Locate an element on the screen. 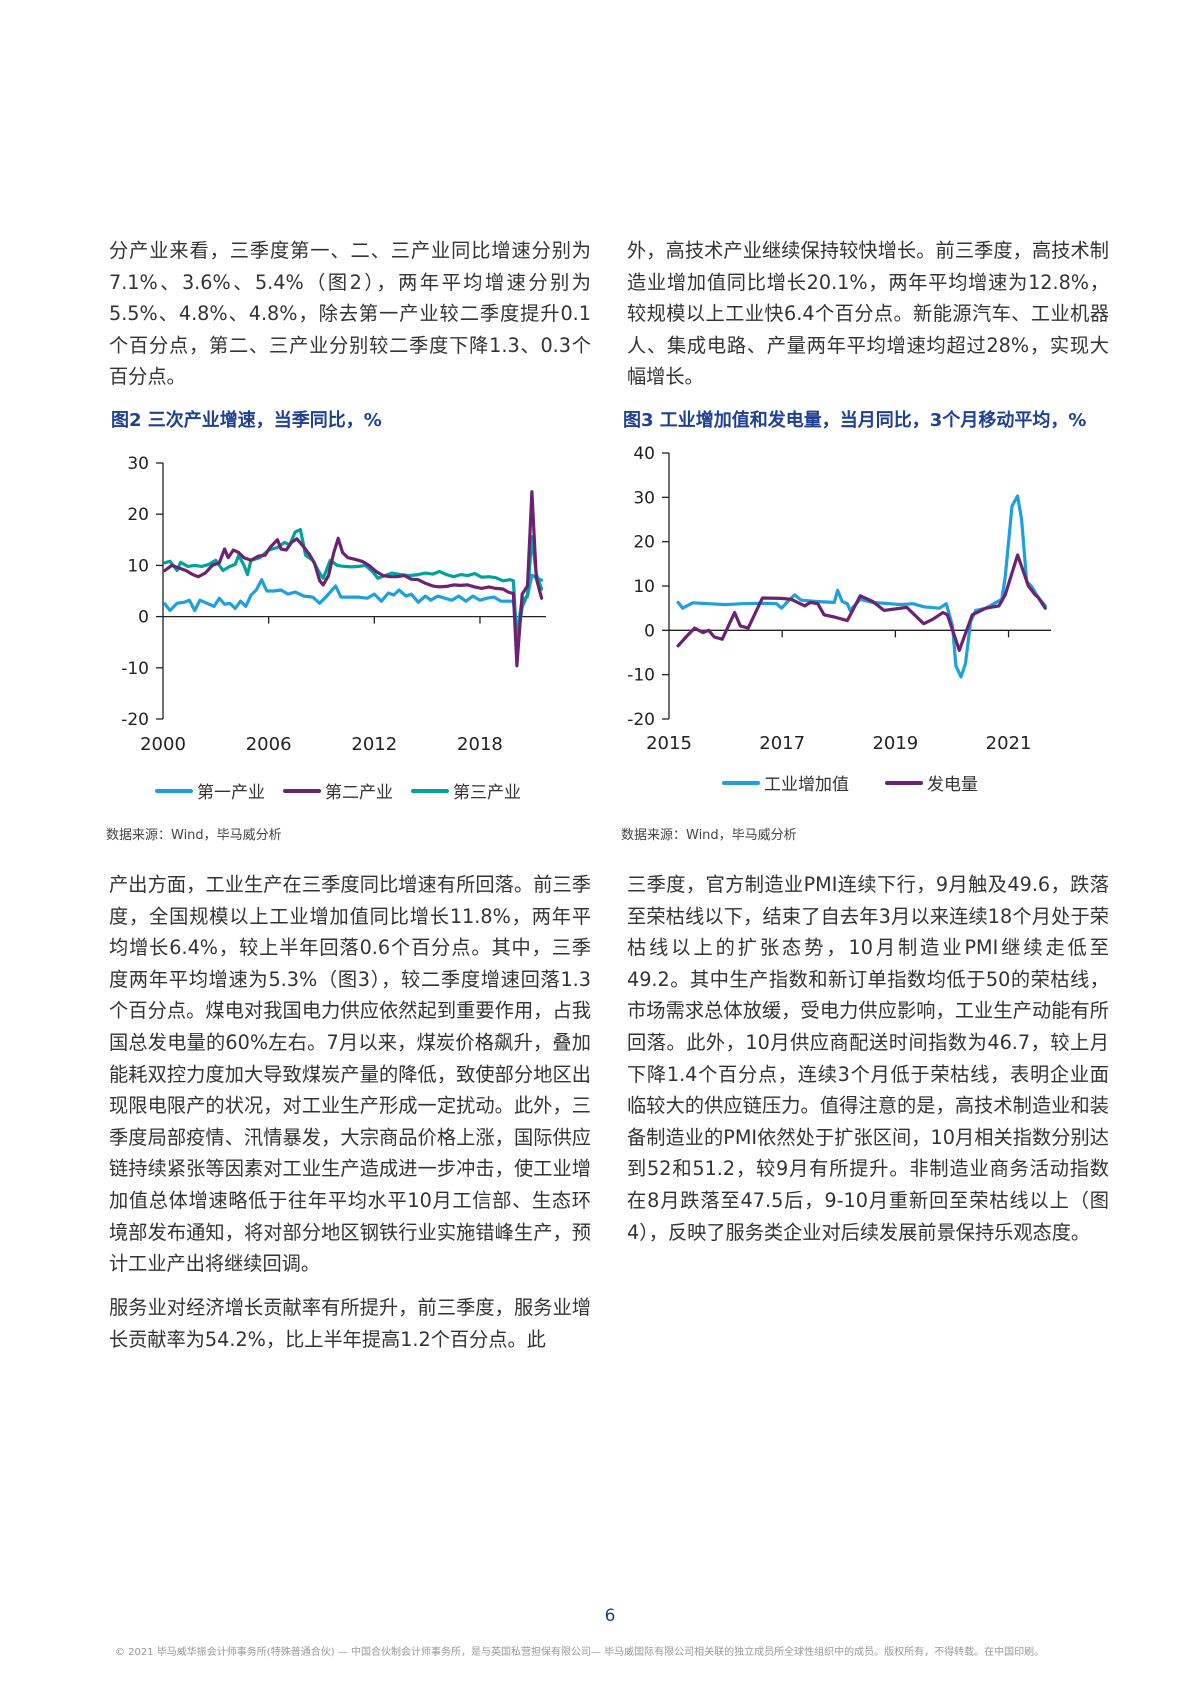 This screenshot has width=1200, height=1687. x-tick-label: 2006 is located at coordinates (269, 744).